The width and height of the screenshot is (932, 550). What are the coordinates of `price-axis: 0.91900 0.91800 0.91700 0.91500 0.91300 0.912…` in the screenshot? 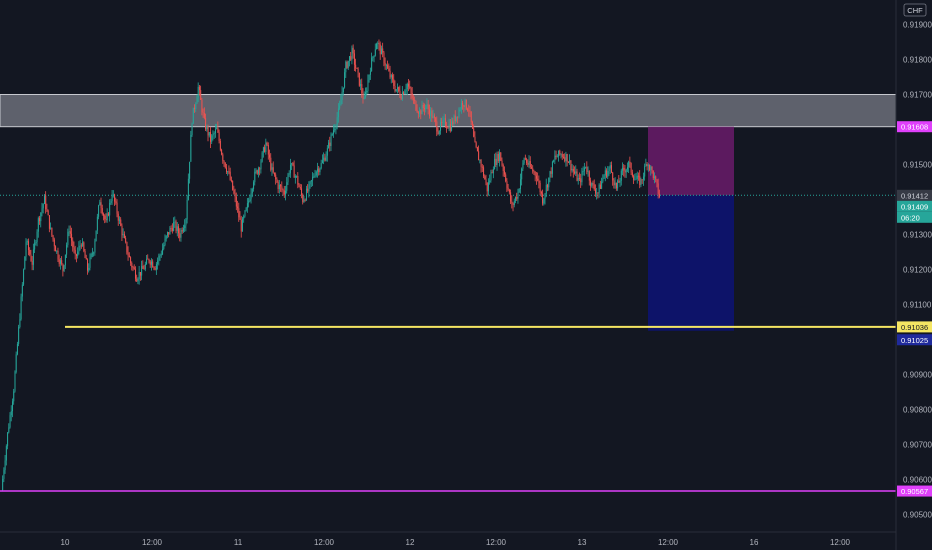 It's located at (917, 270).